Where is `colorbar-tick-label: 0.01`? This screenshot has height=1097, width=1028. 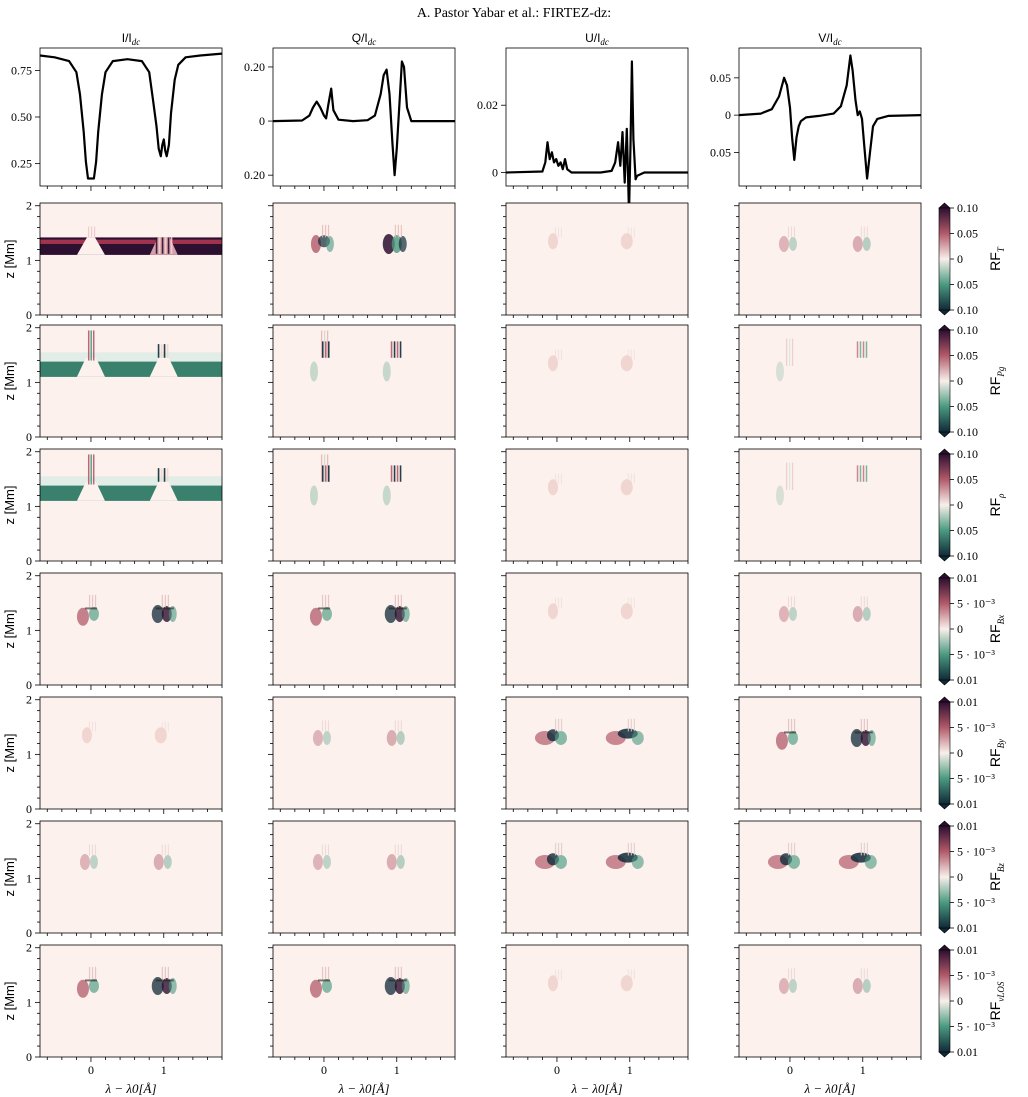 colorbar-tick-label: 0.01 is located at coordinates (967, 578).